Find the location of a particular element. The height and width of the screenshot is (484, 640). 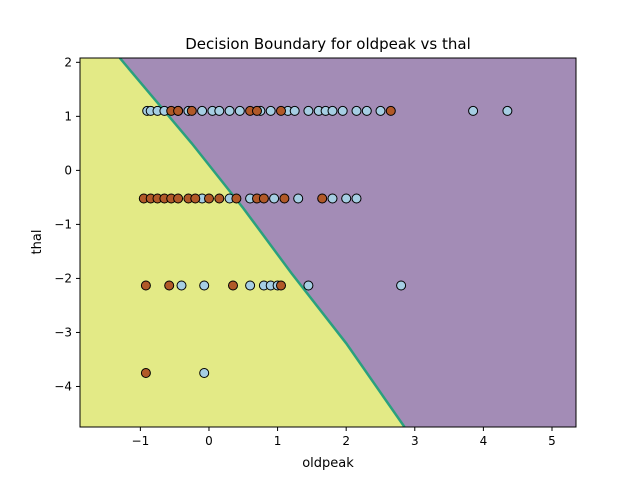

x-axis: −1 0 1 2 3 4 5 is located at coordinates (344, 437).